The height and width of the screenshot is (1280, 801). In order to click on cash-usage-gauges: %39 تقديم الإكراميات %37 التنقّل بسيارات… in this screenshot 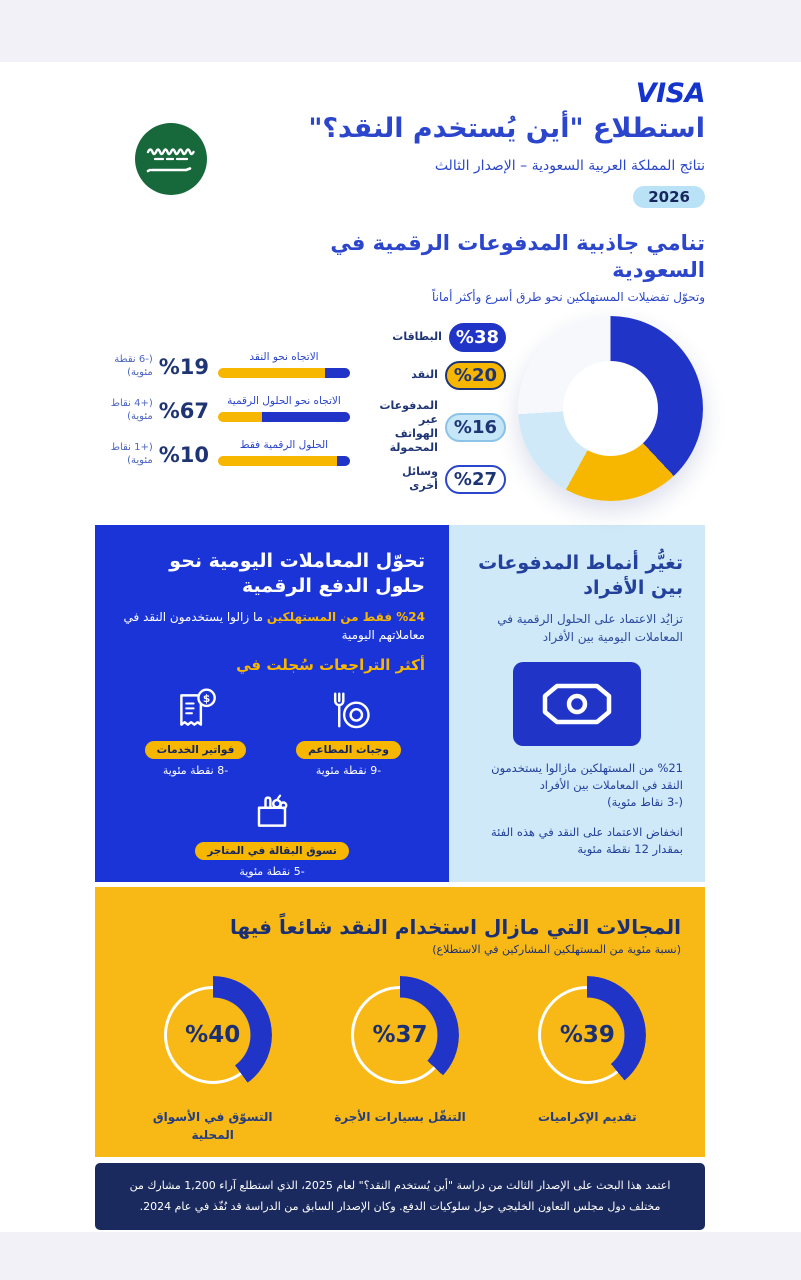, I will do `click(400, 1059)`.